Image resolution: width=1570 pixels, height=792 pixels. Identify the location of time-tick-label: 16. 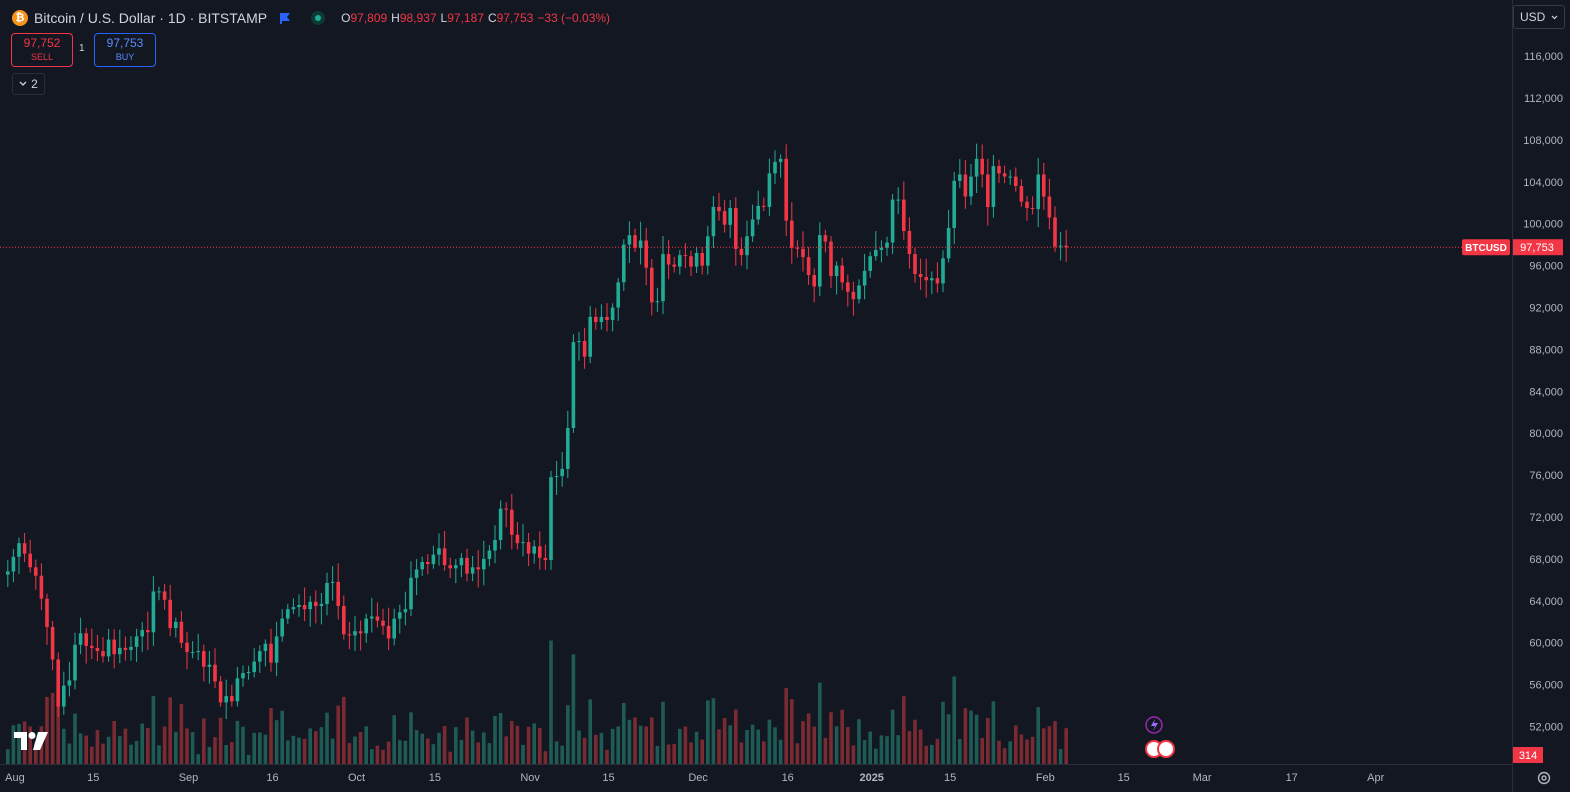
(272, 778).